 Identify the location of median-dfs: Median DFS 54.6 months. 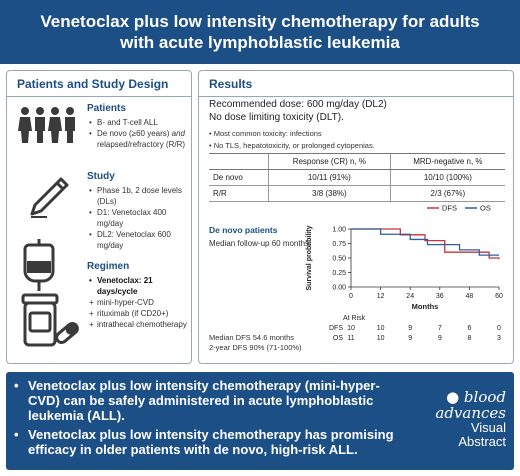
(252, 337).